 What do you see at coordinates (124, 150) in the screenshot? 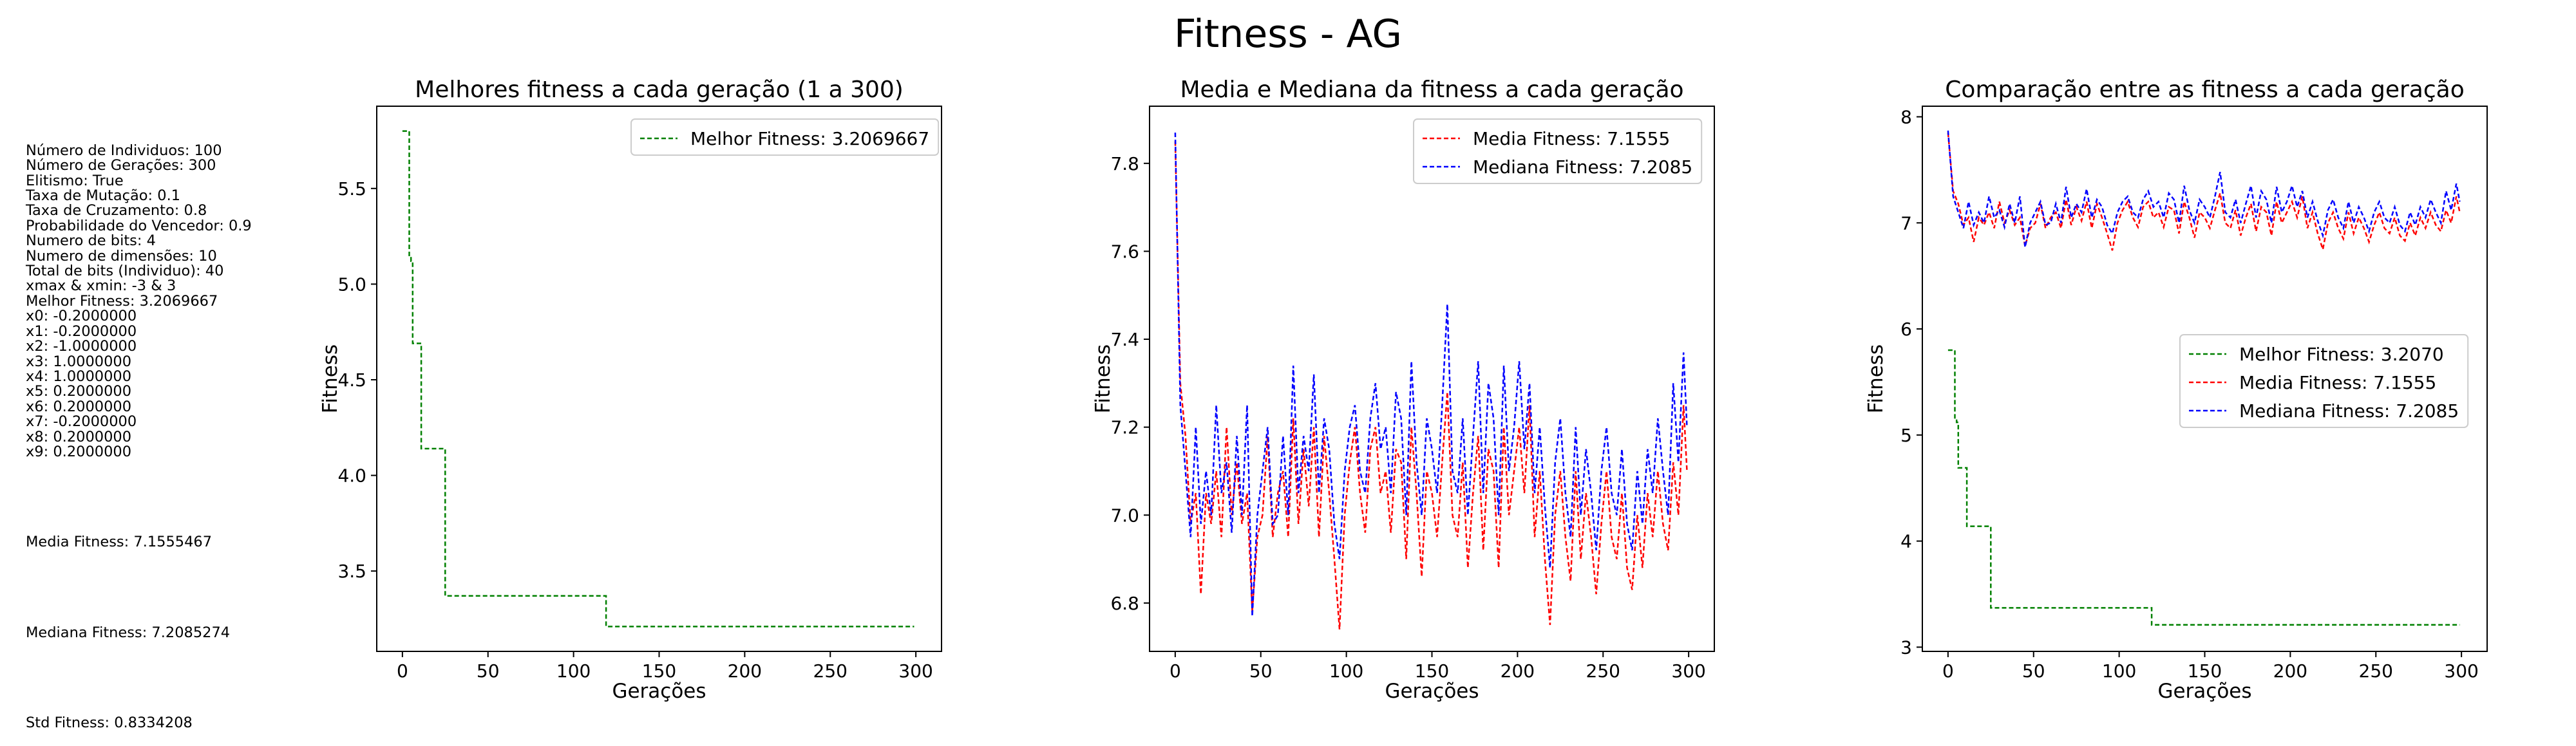
I see `parameter-line: Número de Individuos: 100` at bounding box center [124, 150].